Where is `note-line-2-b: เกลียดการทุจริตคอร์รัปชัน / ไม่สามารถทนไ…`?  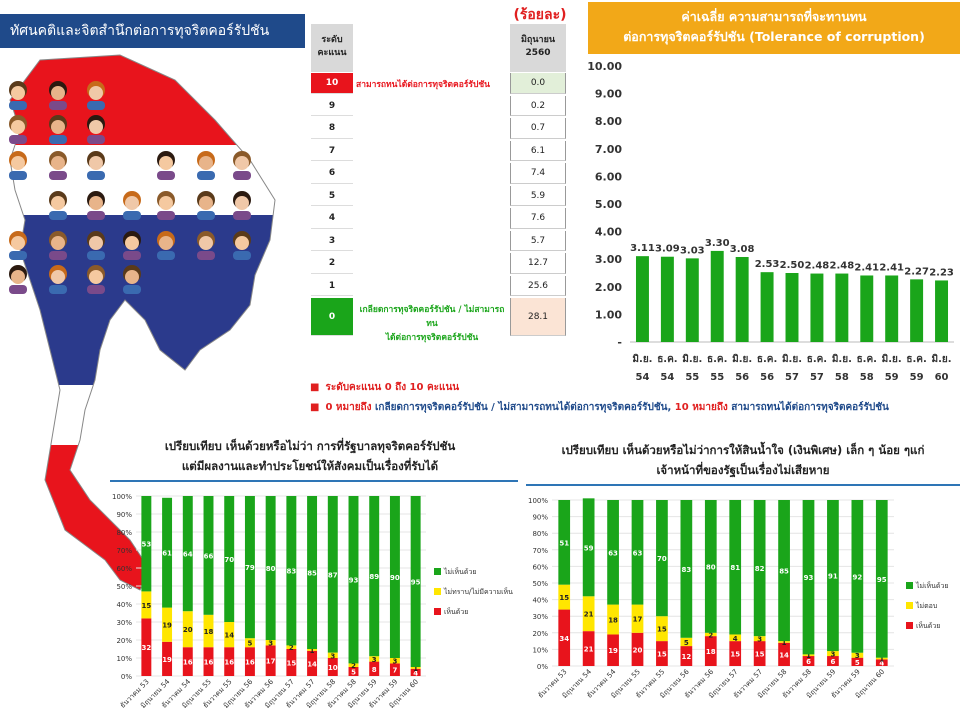
note-line-2-b: เกลียดการทุจริตคอร์รัปชัน / ไม่สามารถทนไ… is located at coordinates (523, 407).